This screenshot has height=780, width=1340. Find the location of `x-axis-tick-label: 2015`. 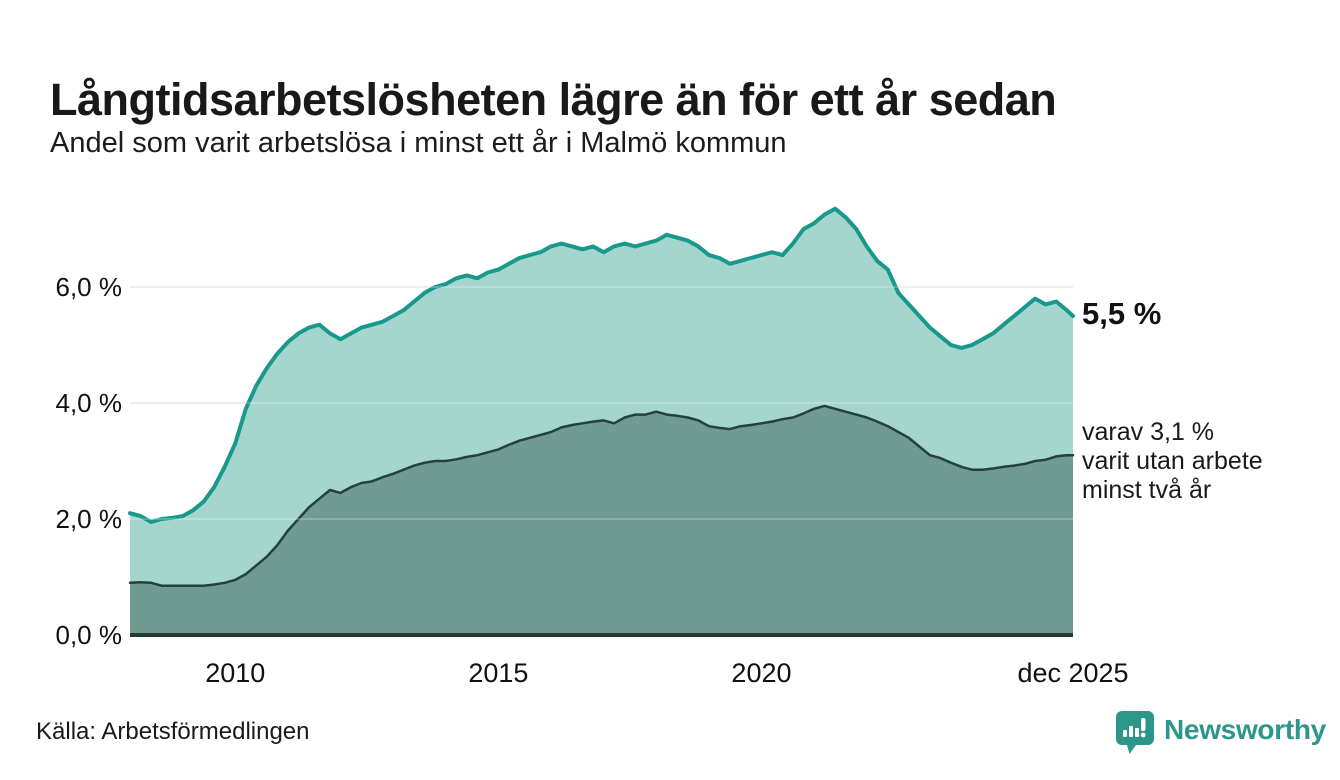

x-axis-tick-label: 2015 is located at coordinates (498, 673).